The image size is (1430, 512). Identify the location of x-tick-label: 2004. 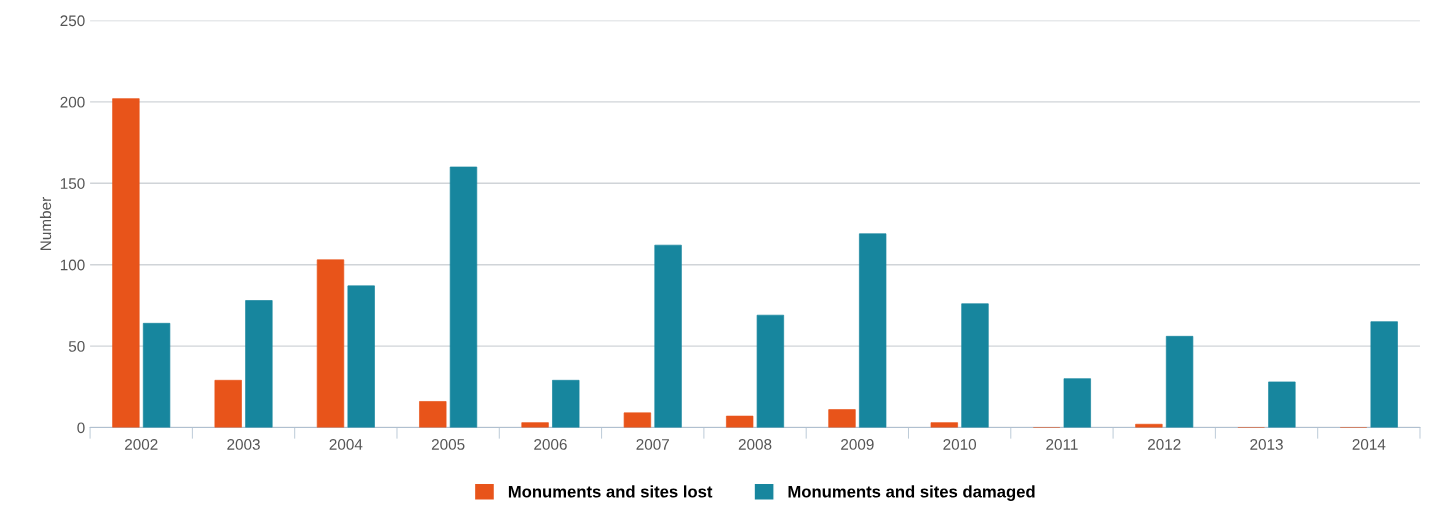
(346, 444).